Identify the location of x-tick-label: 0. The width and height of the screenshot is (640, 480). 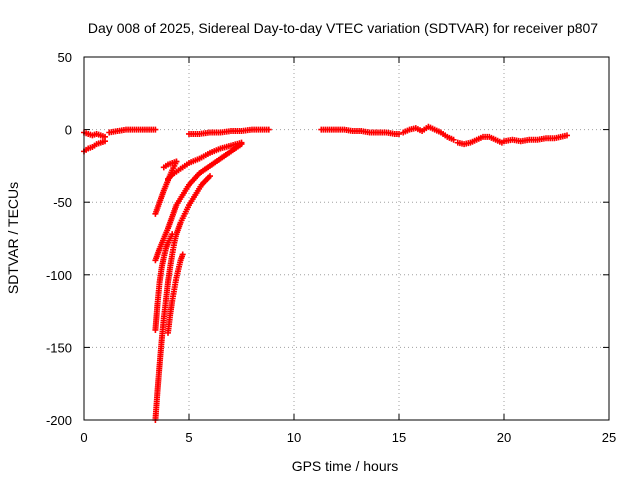
(83, 437).